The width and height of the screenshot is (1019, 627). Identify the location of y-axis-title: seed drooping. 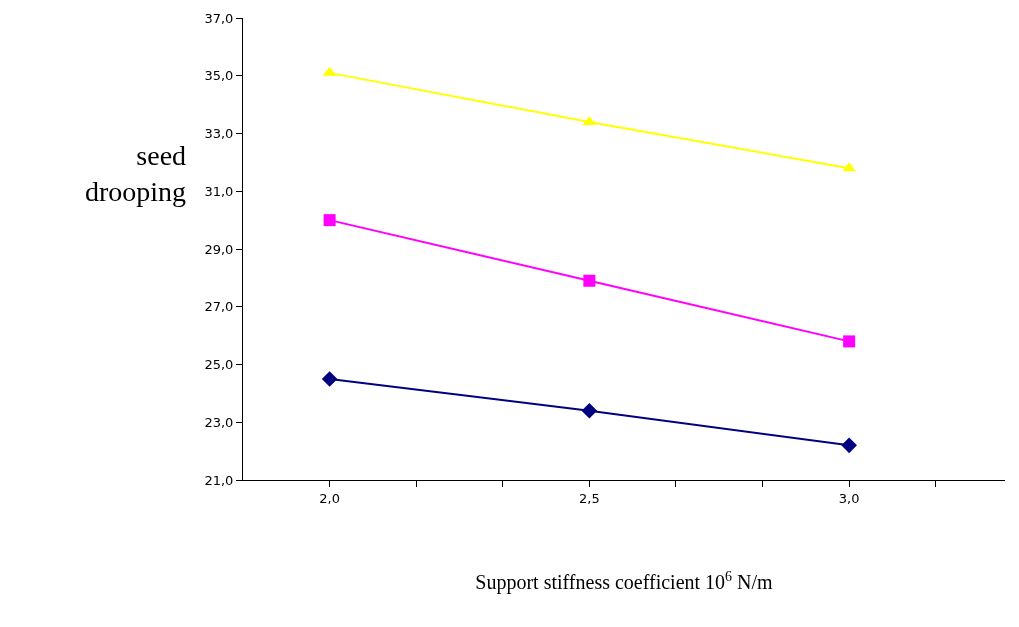
(136, 174).